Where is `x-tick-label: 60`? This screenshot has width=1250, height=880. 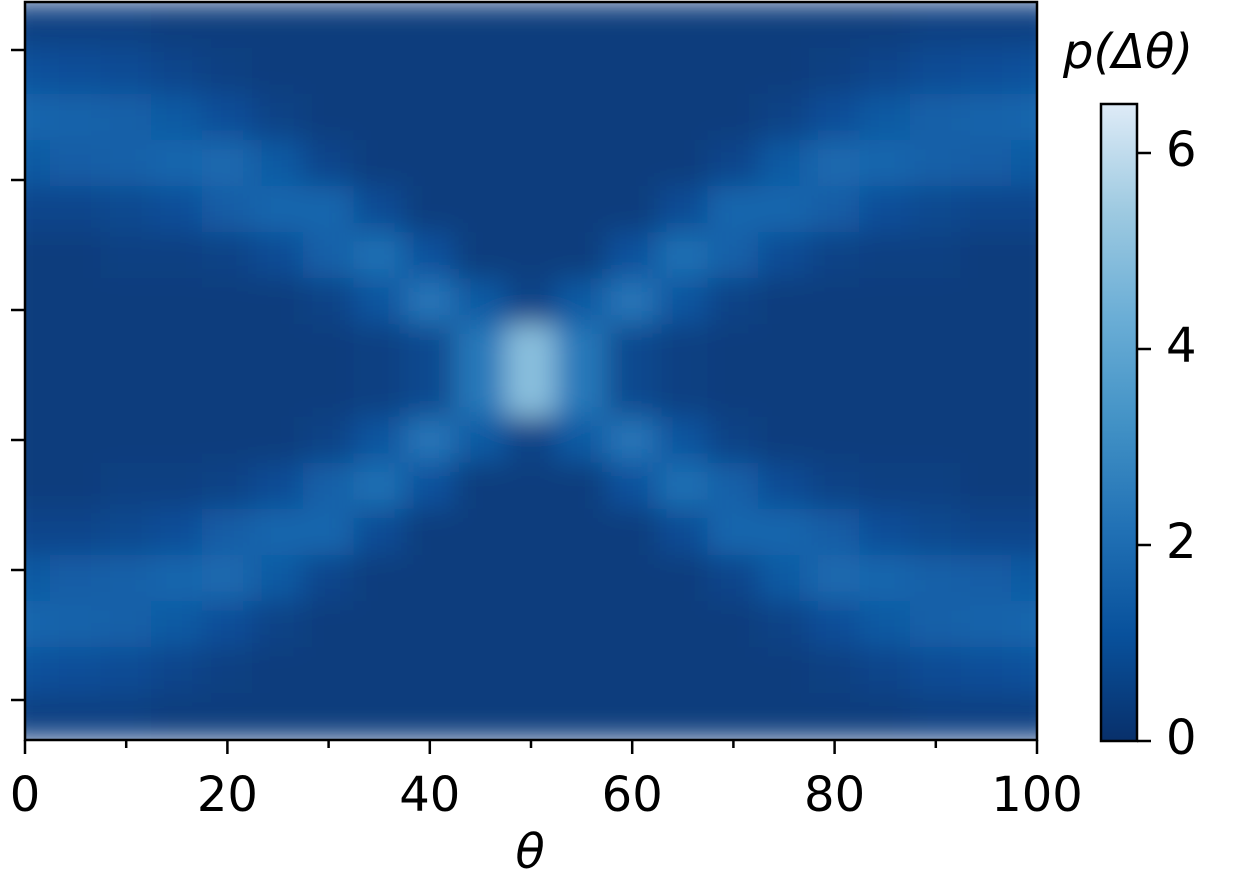
x-tick-label: 60 is located at coordinates (632, 795).